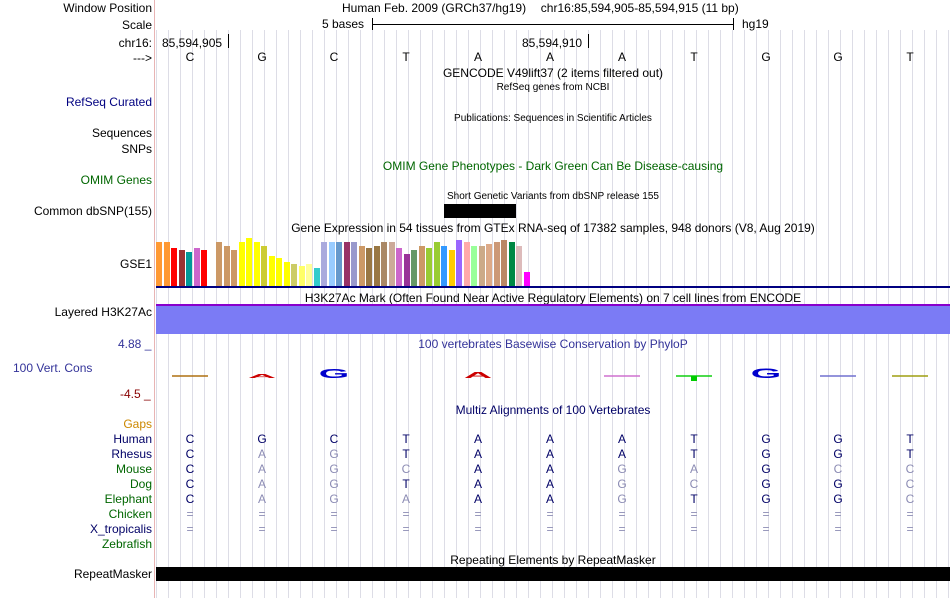  I want to click on multiz-species-label: Zebrafish, so click(126, 544).